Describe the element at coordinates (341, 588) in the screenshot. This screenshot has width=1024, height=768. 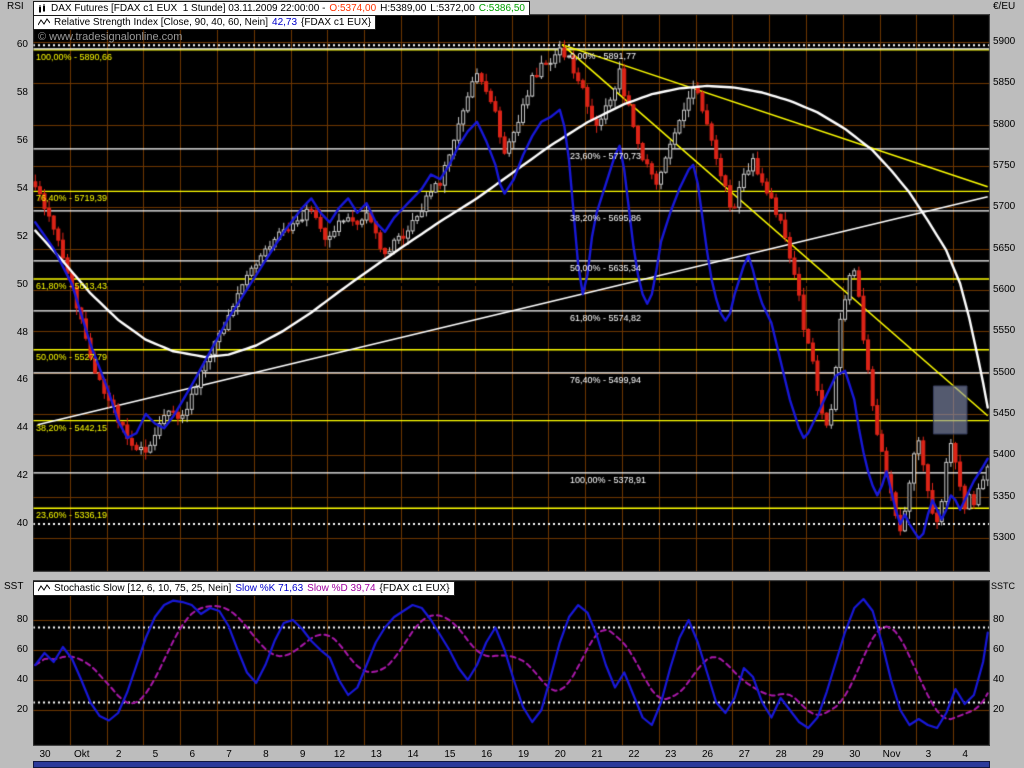
I see `stoch-d-value: Slow %D 39,74` at that location.